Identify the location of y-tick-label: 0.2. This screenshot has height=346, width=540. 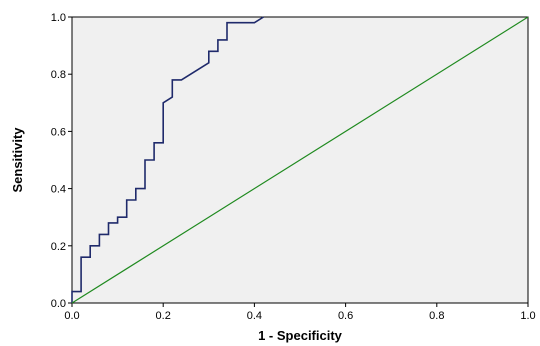
(58, 247).